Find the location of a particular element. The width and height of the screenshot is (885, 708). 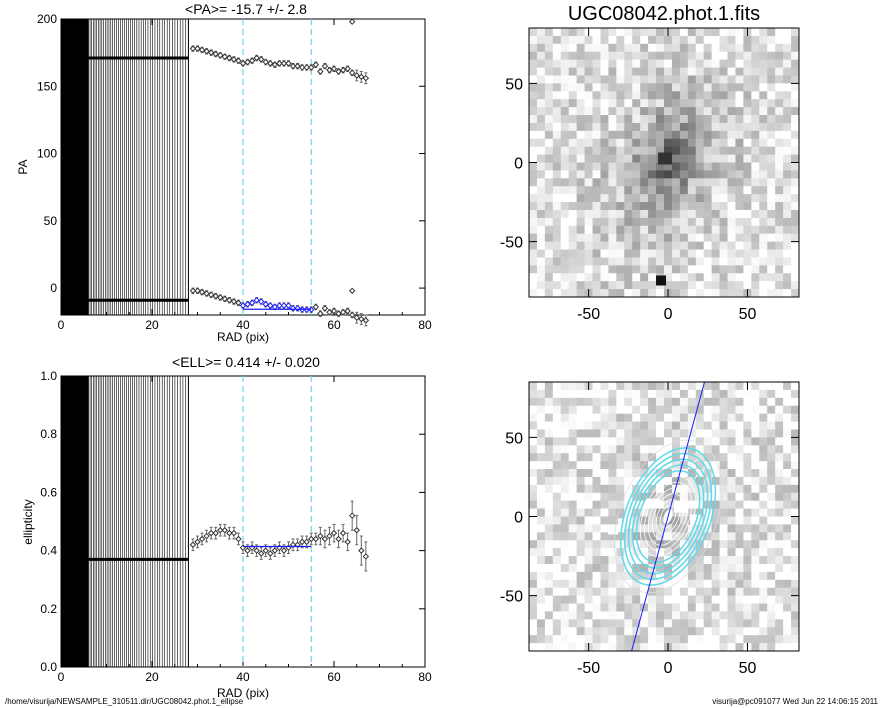

star-source is located at coordinates (661, 280).